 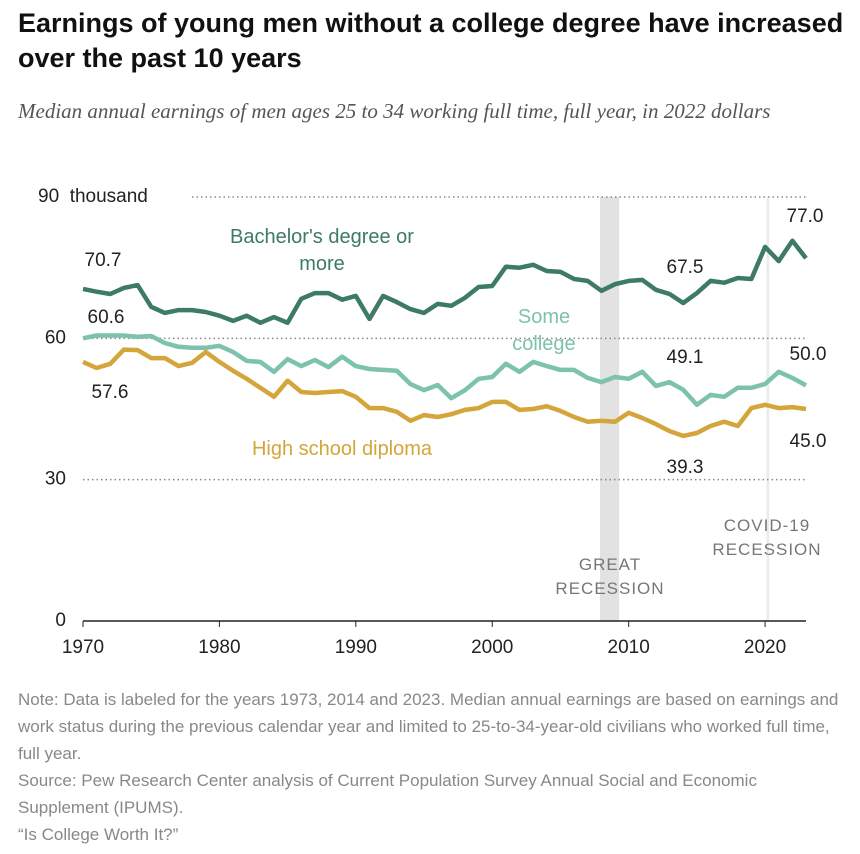 I want to click on value-label: 60.6, so click(x=106, y=317).